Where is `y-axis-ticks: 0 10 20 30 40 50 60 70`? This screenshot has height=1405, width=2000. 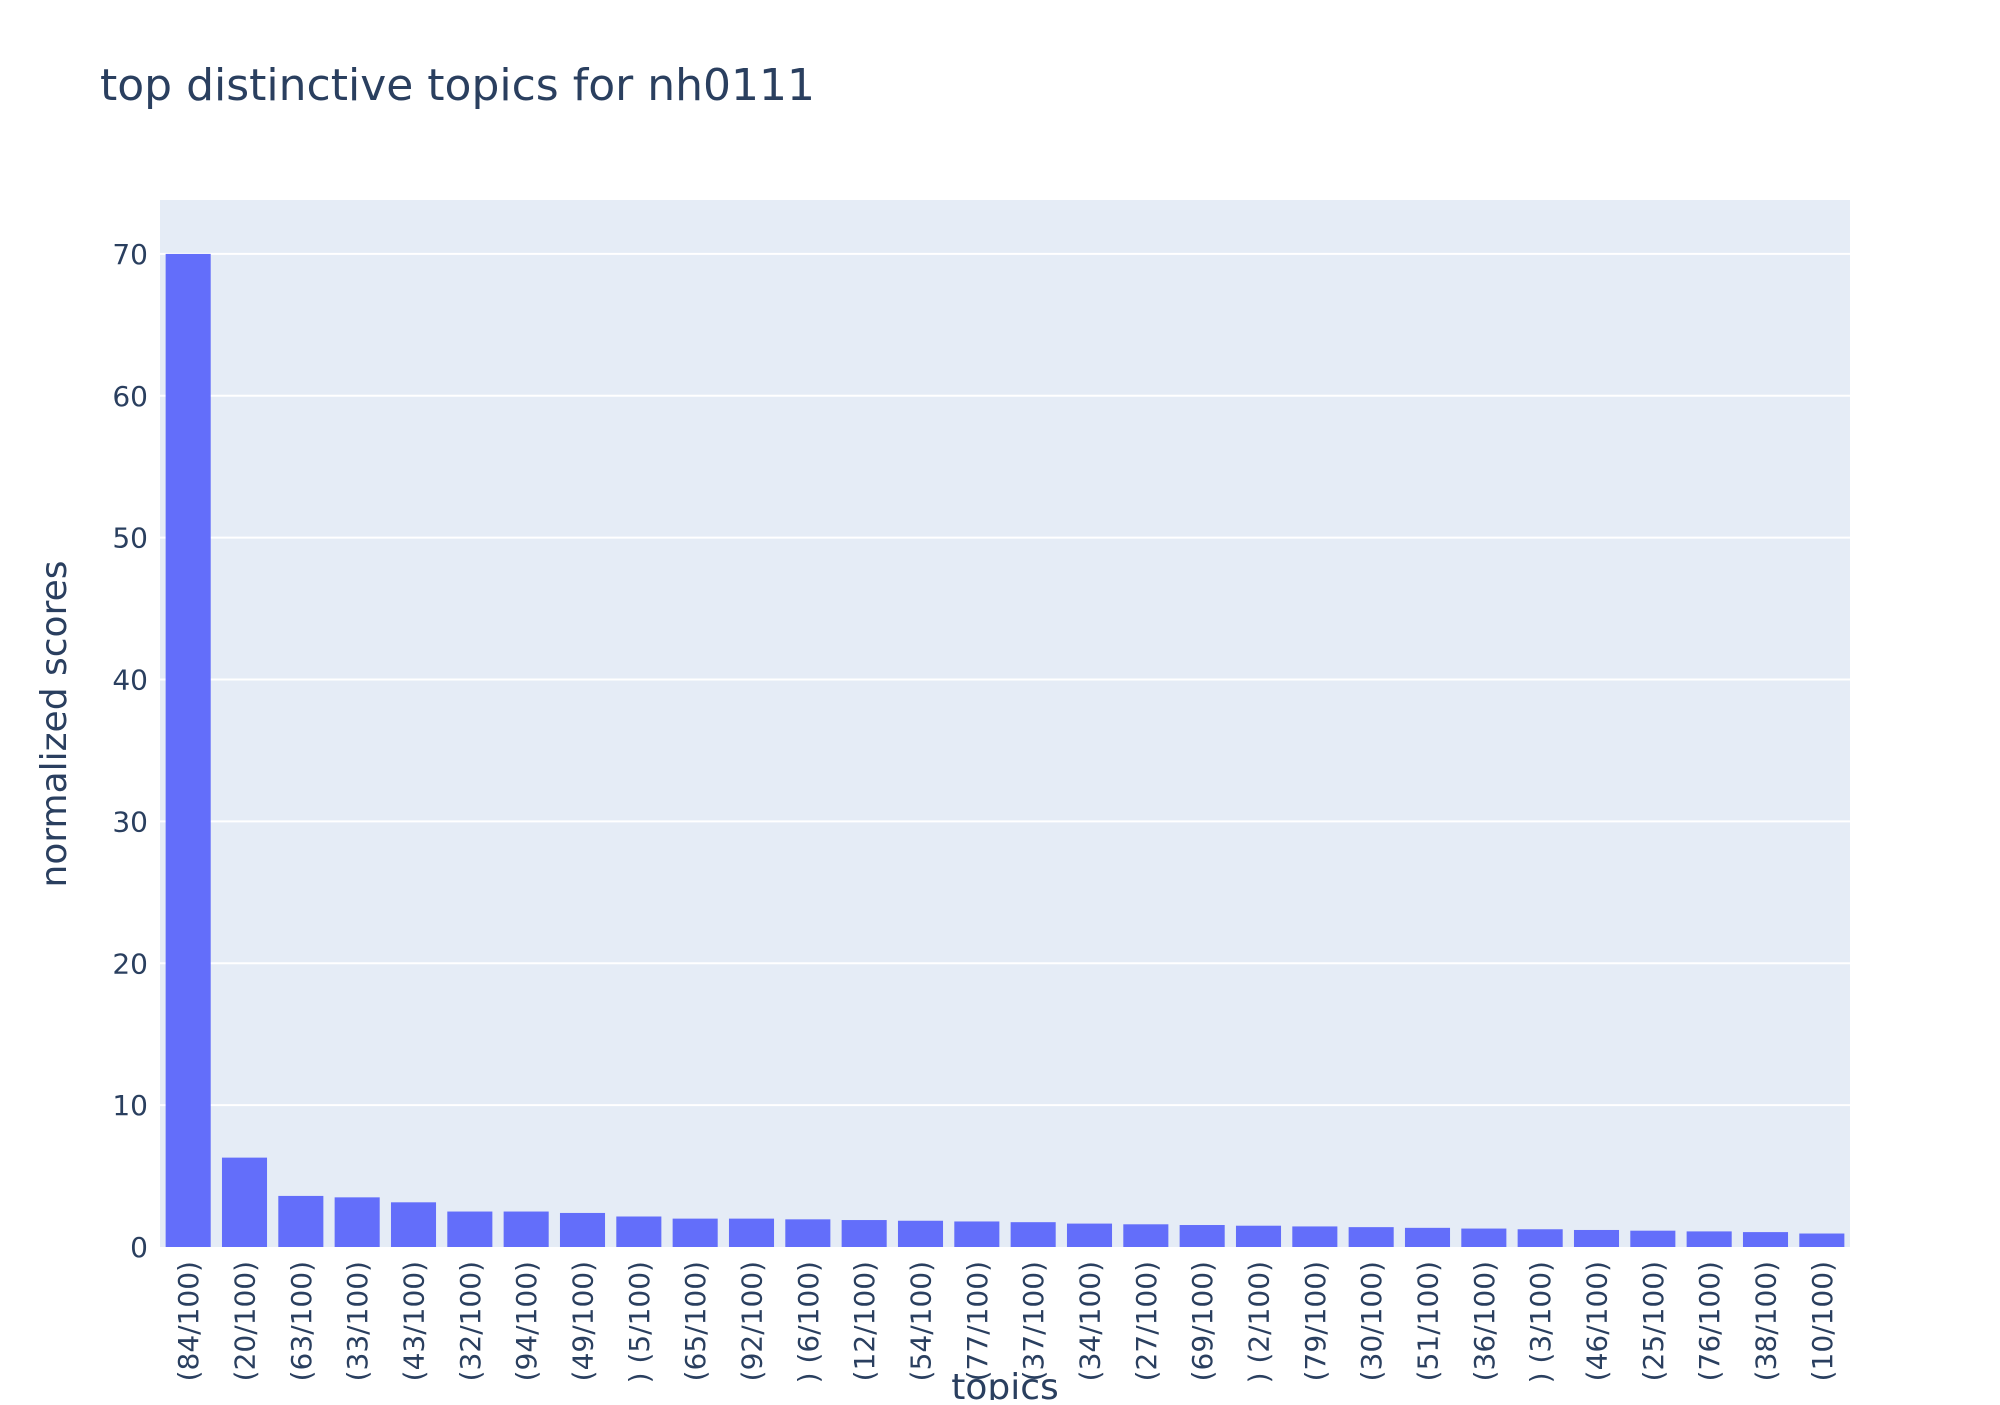 y-axis-ticks: 0 10 20 30 40 50 60 70 is located at coordinates (130, 751).